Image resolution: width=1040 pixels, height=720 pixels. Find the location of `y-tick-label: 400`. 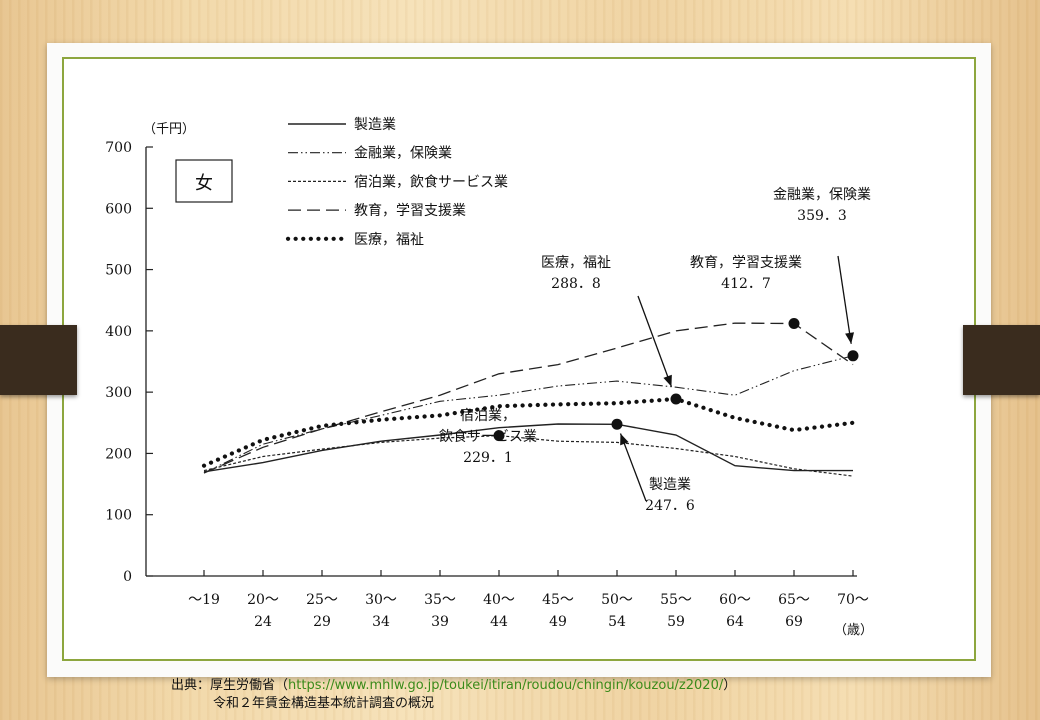

y-tick-label: 400 is located at coordinates (118, 332).